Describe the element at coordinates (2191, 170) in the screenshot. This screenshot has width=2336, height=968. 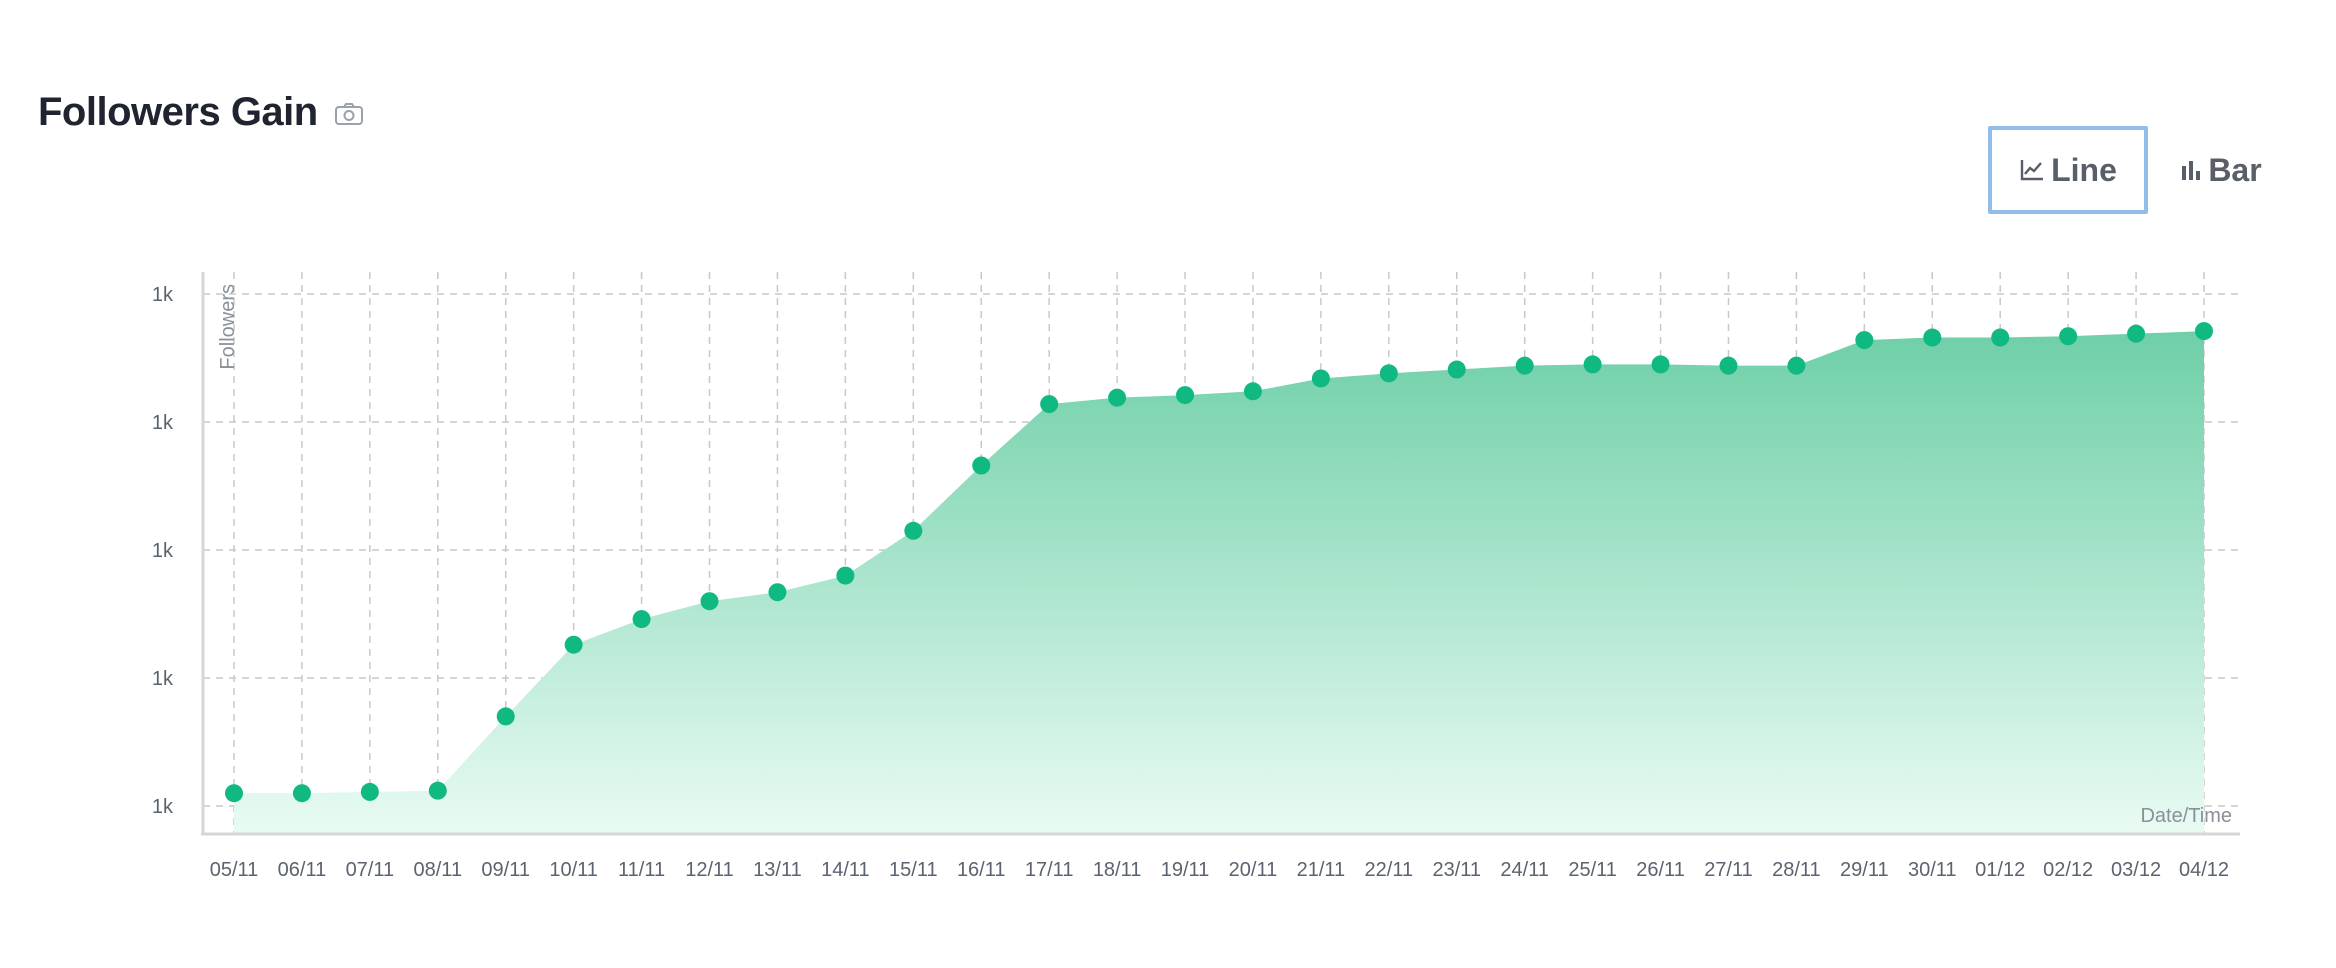
I see `bar-chart-icon` at that location.